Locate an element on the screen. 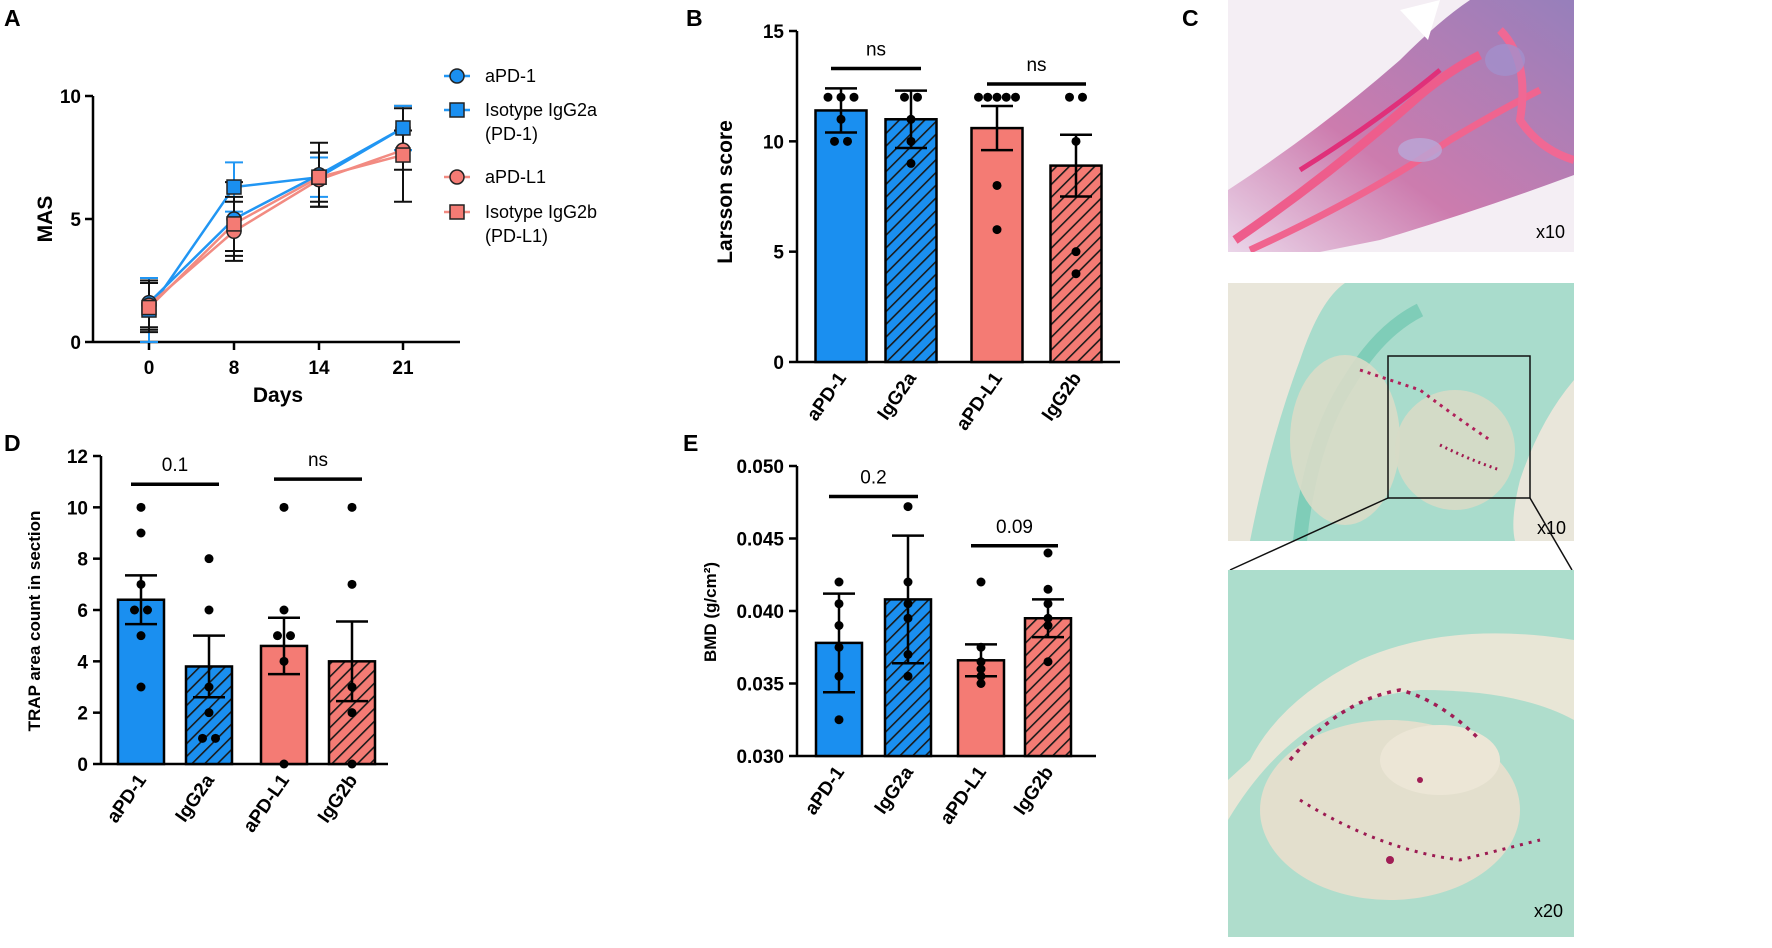  chart-d-ytick-label: 8 is located at coordinates (82, 560).